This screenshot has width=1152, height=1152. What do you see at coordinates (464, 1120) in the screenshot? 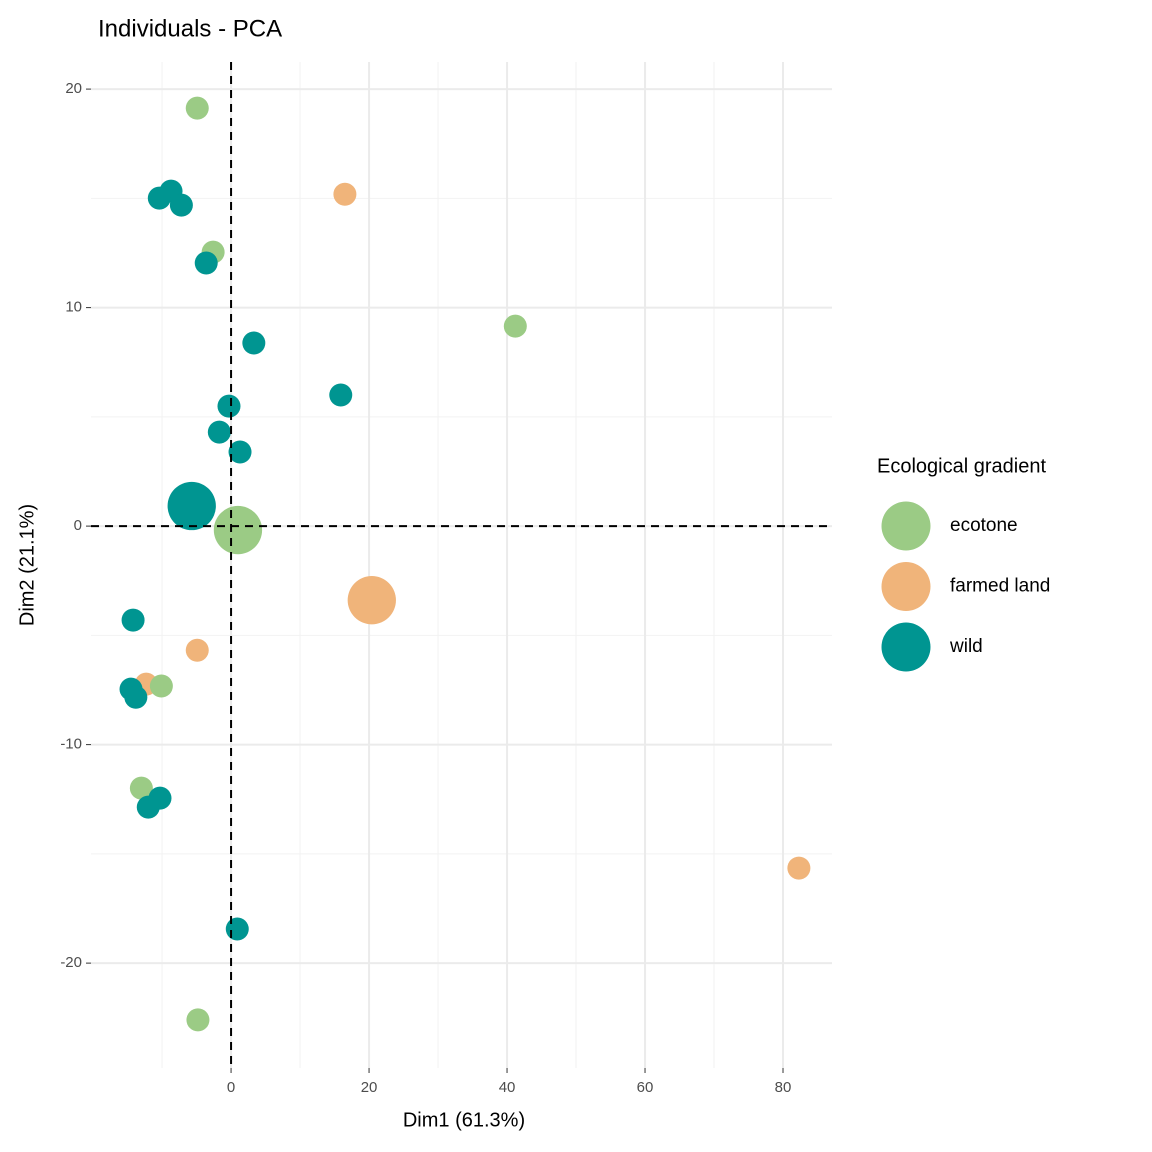
I see `x-axis-label: Dim1 (61.3%)` at bounding box center [464, 1120].